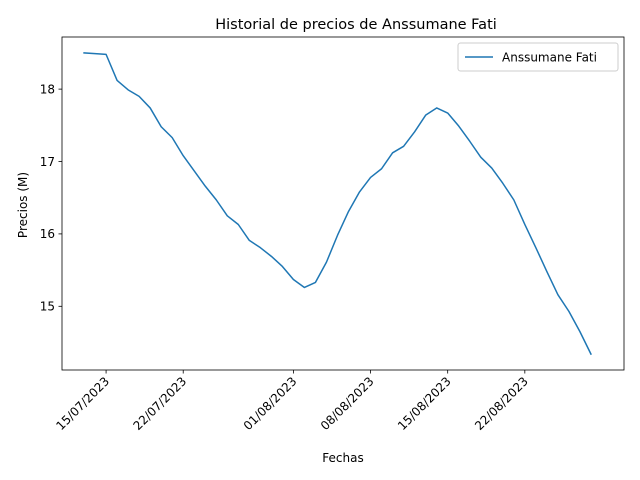  Describe the element at coordinates (47, 234) in the screenshot. I see `y-tick-label: 16` at that location.